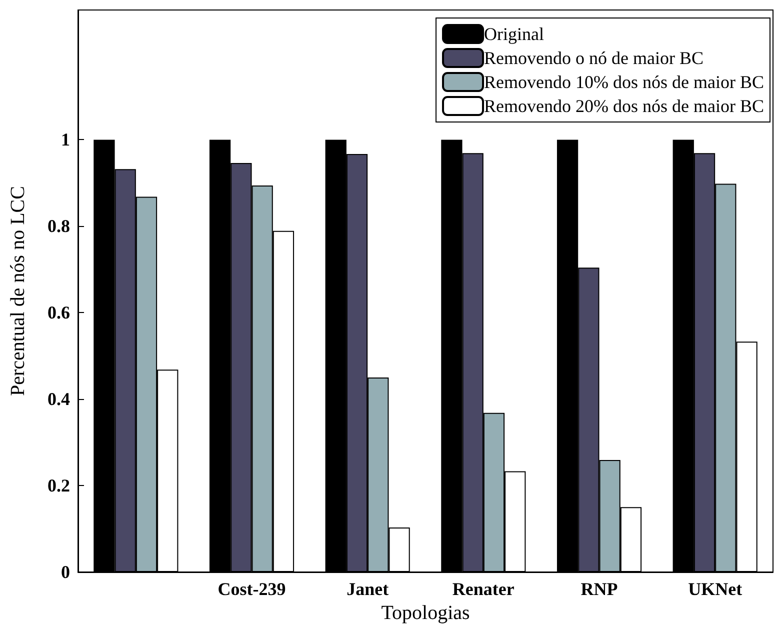  Describe the element at coordinates (425, 613) in the screenshot. I see `x-axis-title: Topologias` at that location.